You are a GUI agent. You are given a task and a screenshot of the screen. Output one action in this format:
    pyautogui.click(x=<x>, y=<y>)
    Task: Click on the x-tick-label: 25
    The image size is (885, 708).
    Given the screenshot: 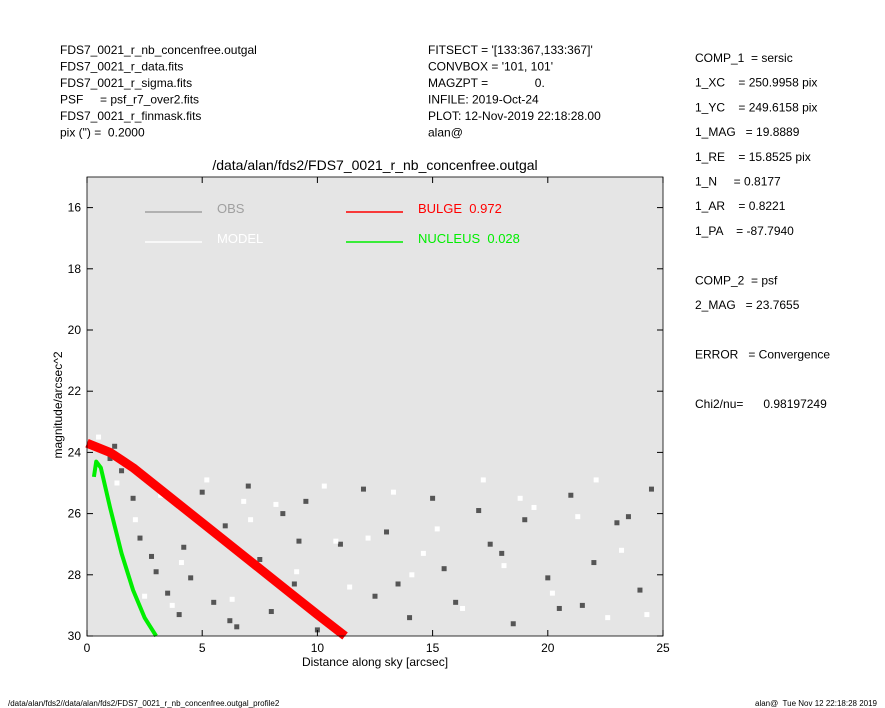 What is the action you would take?
    pyautogui.click(x=663, y=648)
    